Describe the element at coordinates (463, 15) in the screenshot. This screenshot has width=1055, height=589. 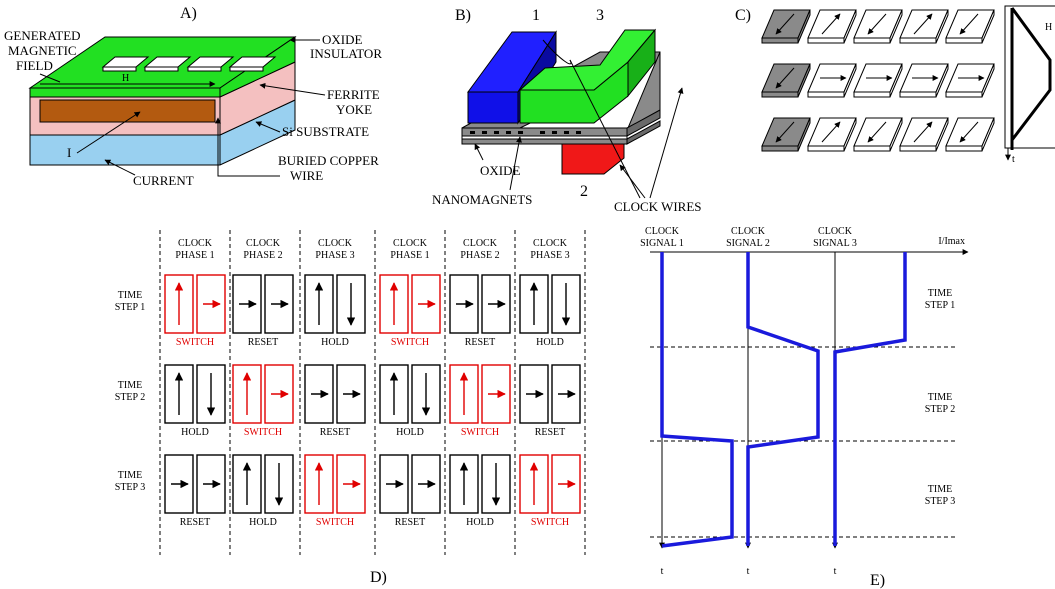
I see `panel-b-label: B)` at that location.